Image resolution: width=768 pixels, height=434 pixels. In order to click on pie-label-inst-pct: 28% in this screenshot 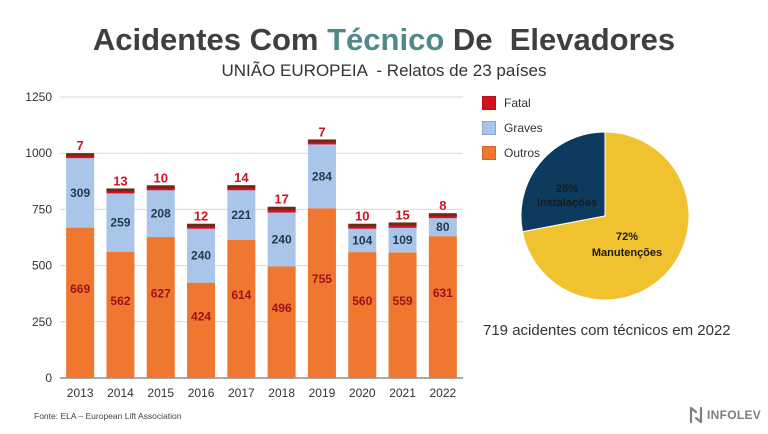, I will do `click(567, 189)`.